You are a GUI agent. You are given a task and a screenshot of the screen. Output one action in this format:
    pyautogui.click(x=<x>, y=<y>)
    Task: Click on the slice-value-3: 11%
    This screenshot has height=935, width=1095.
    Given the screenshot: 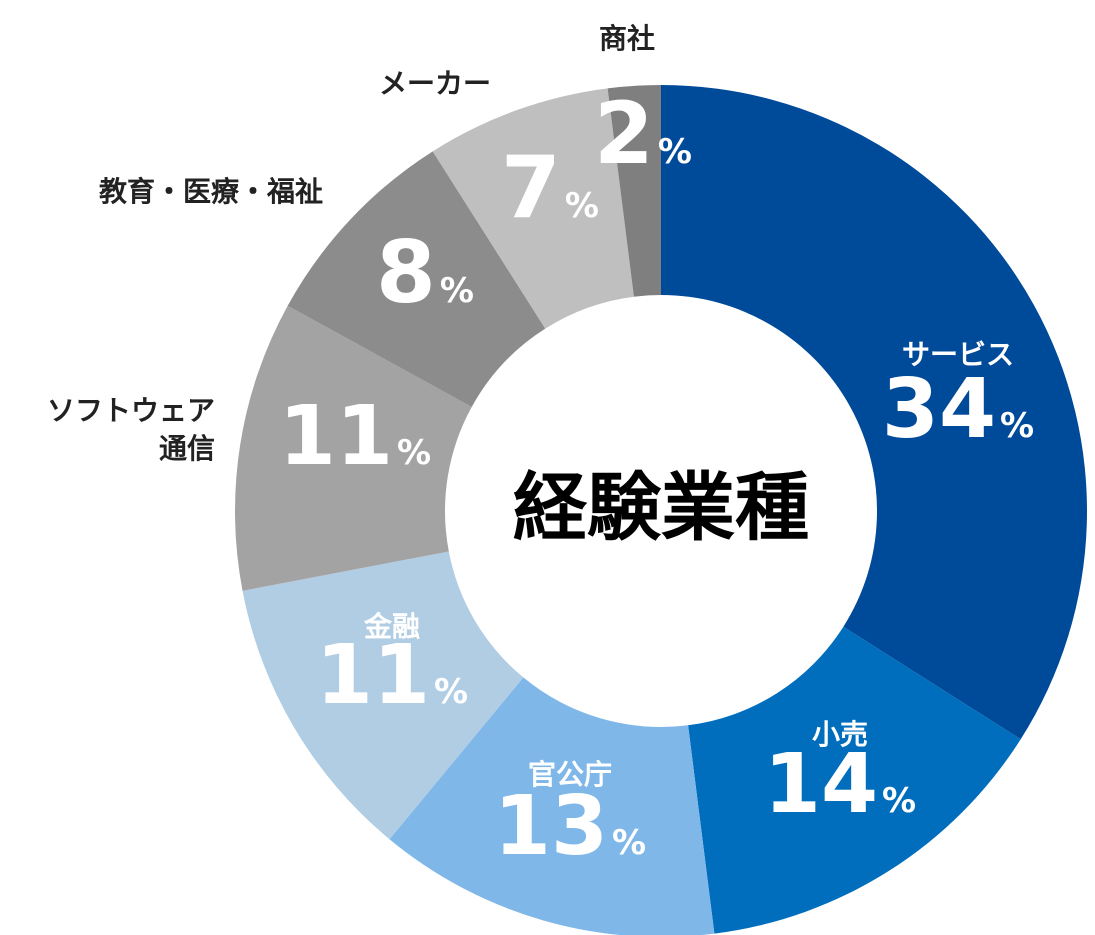 What is the action you would take?
    pyautogui.click(x=392, y=675)
    